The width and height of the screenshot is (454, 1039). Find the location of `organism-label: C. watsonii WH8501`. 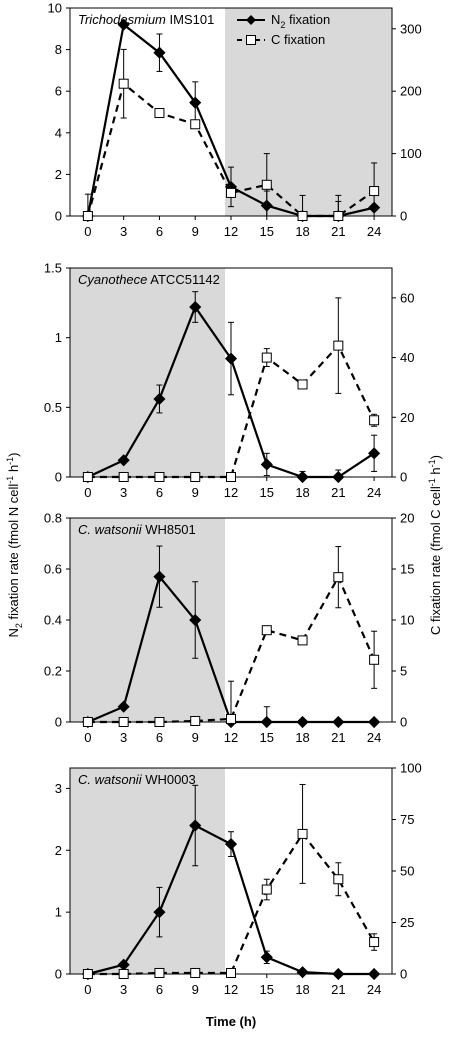

organism-label: C. watsonii WH8501 is located at coordinates (137, 529).